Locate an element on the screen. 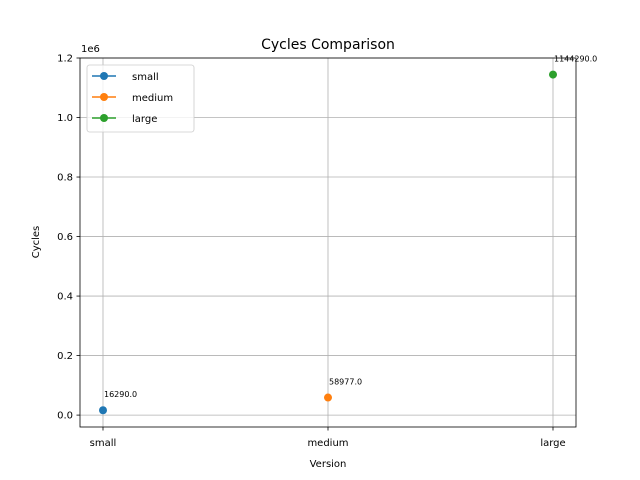 This screenshot has height=480, width=640. data-label-large: 1144290.0 is located at coordinates (575, 59).